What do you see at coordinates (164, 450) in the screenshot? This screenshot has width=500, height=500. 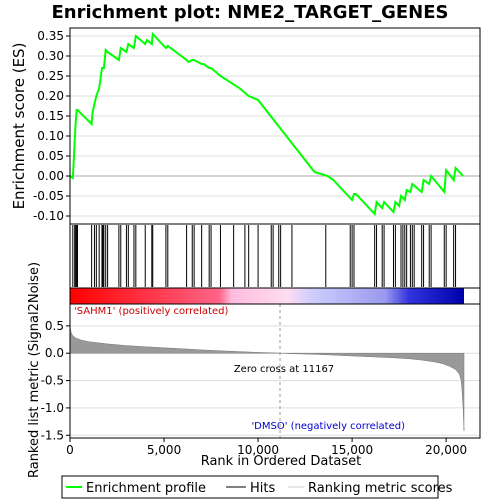 I see `x-tick-label: 5,000` at bounding box center [164, 450].